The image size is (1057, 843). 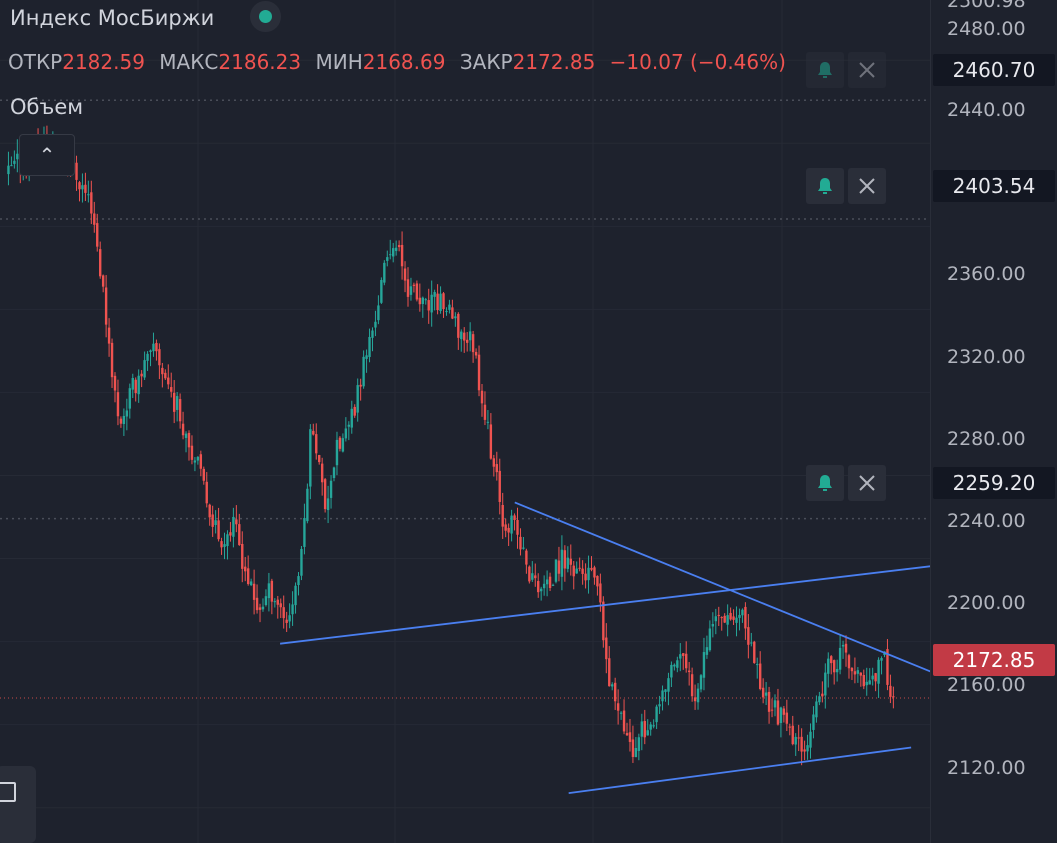 I want to click on price-axis-tick: 2320.00, so click(x=986, y=357).